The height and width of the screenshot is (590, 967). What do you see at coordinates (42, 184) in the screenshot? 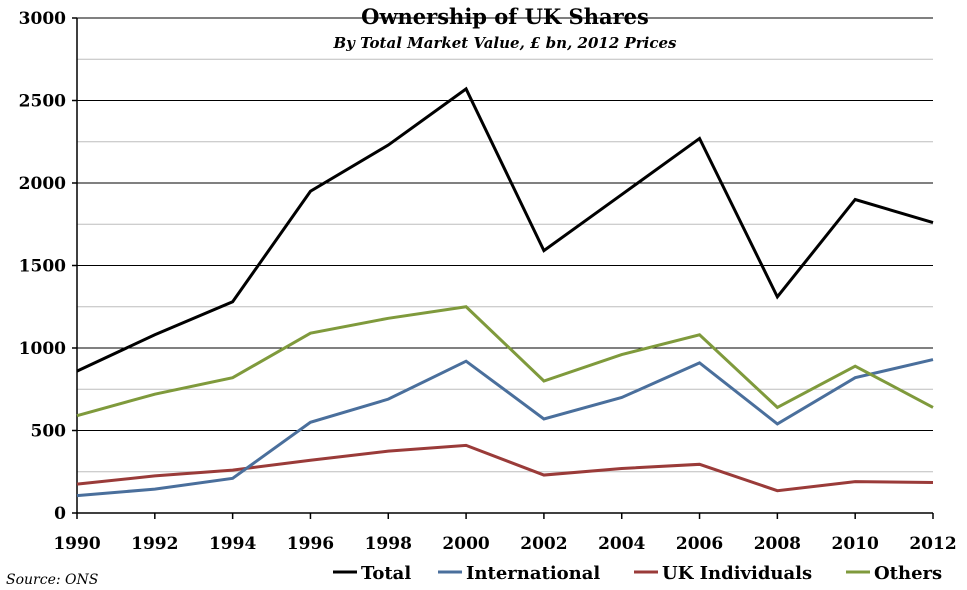
I see `y-tick-label: 2000` at bounding box center [42, 184].